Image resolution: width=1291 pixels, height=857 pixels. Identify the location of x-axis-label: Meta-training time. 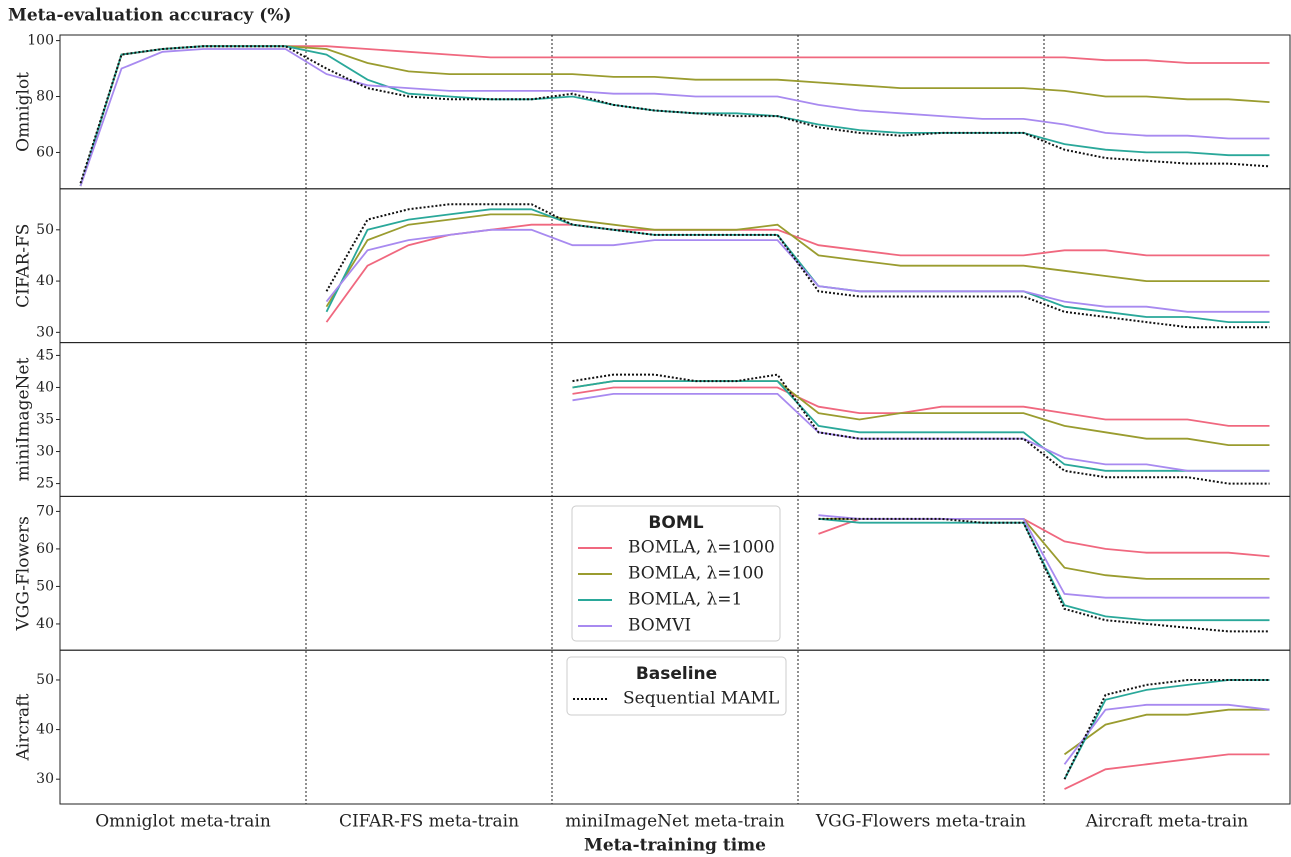
(675, 846).